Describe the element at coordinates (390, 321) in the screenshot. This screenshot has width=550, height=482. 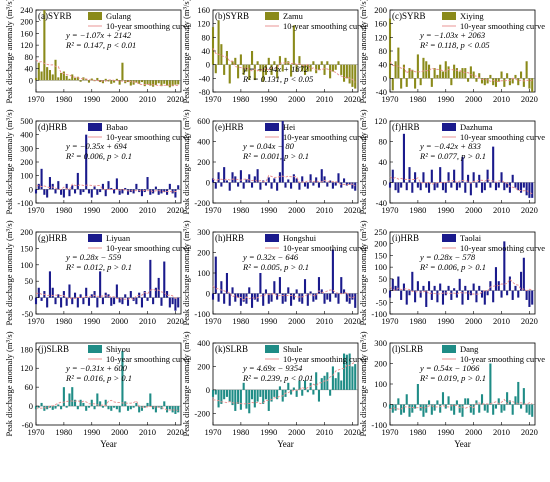
I see `x-tick-label: 1970` at that location.